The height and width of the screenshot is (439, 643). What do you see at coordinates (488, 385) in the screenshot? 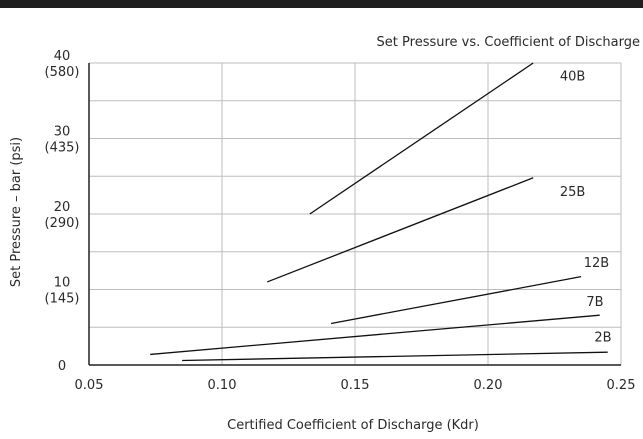
I see `x-tick-label: 0.20` at bounding box center [488, 385].